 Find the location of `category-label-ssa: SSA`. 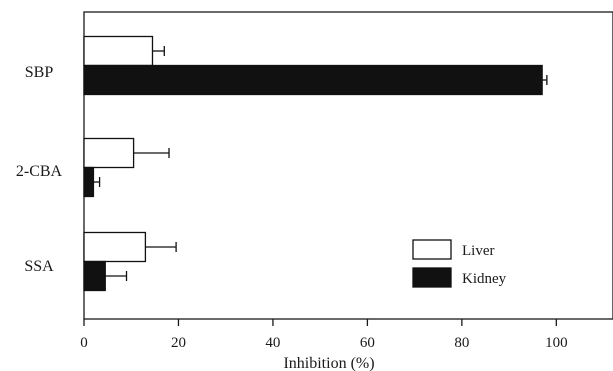

category-label-ssa: SSA is located at coordinates (39, 266).